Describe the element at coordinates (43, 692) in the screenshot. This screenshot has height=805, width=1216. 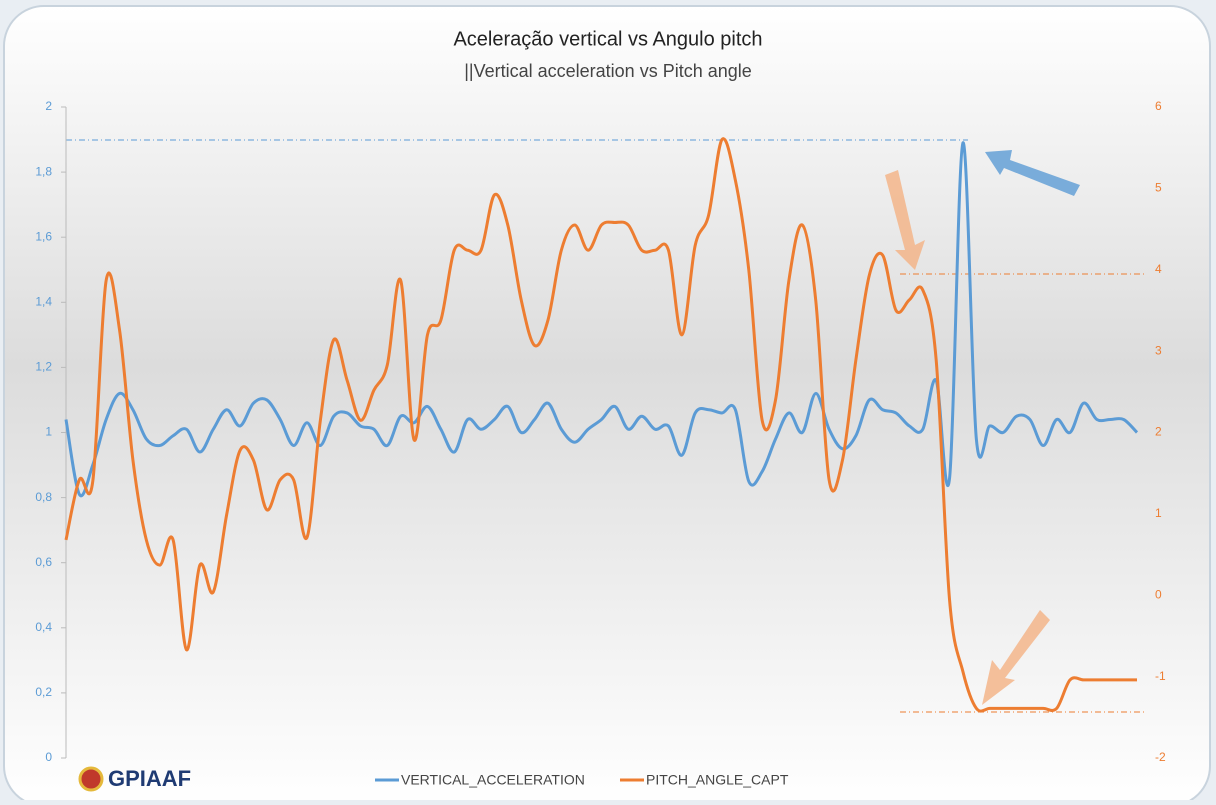
I see `y-tick-label: 0,2` at that location.